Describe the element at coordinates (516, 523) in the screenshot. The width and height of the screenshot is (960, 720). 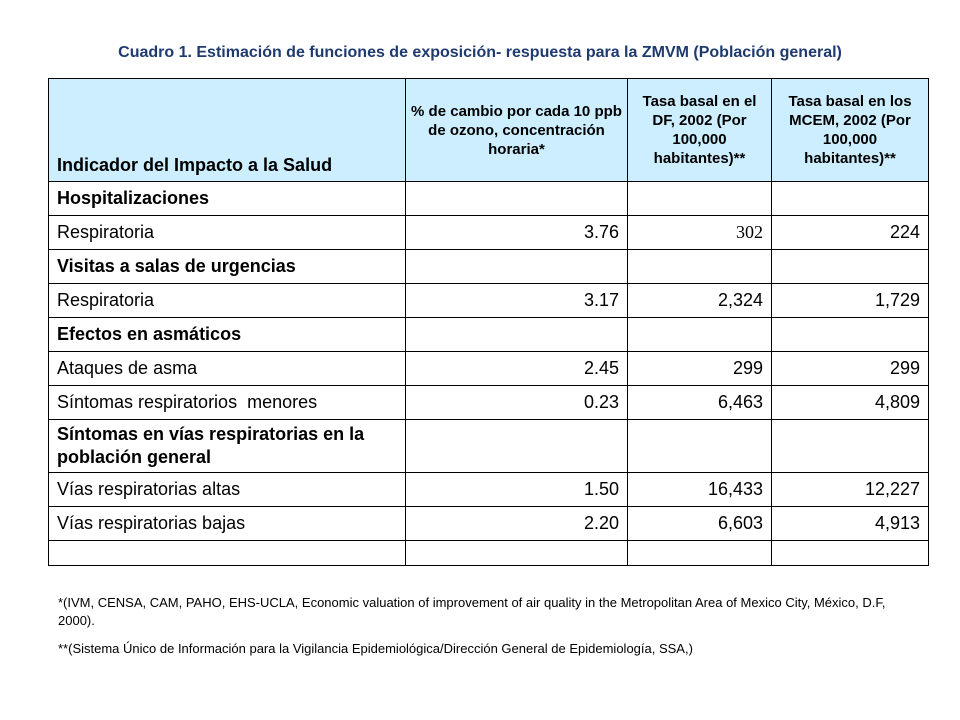
I see `cell-pct: 2.20` at that location.